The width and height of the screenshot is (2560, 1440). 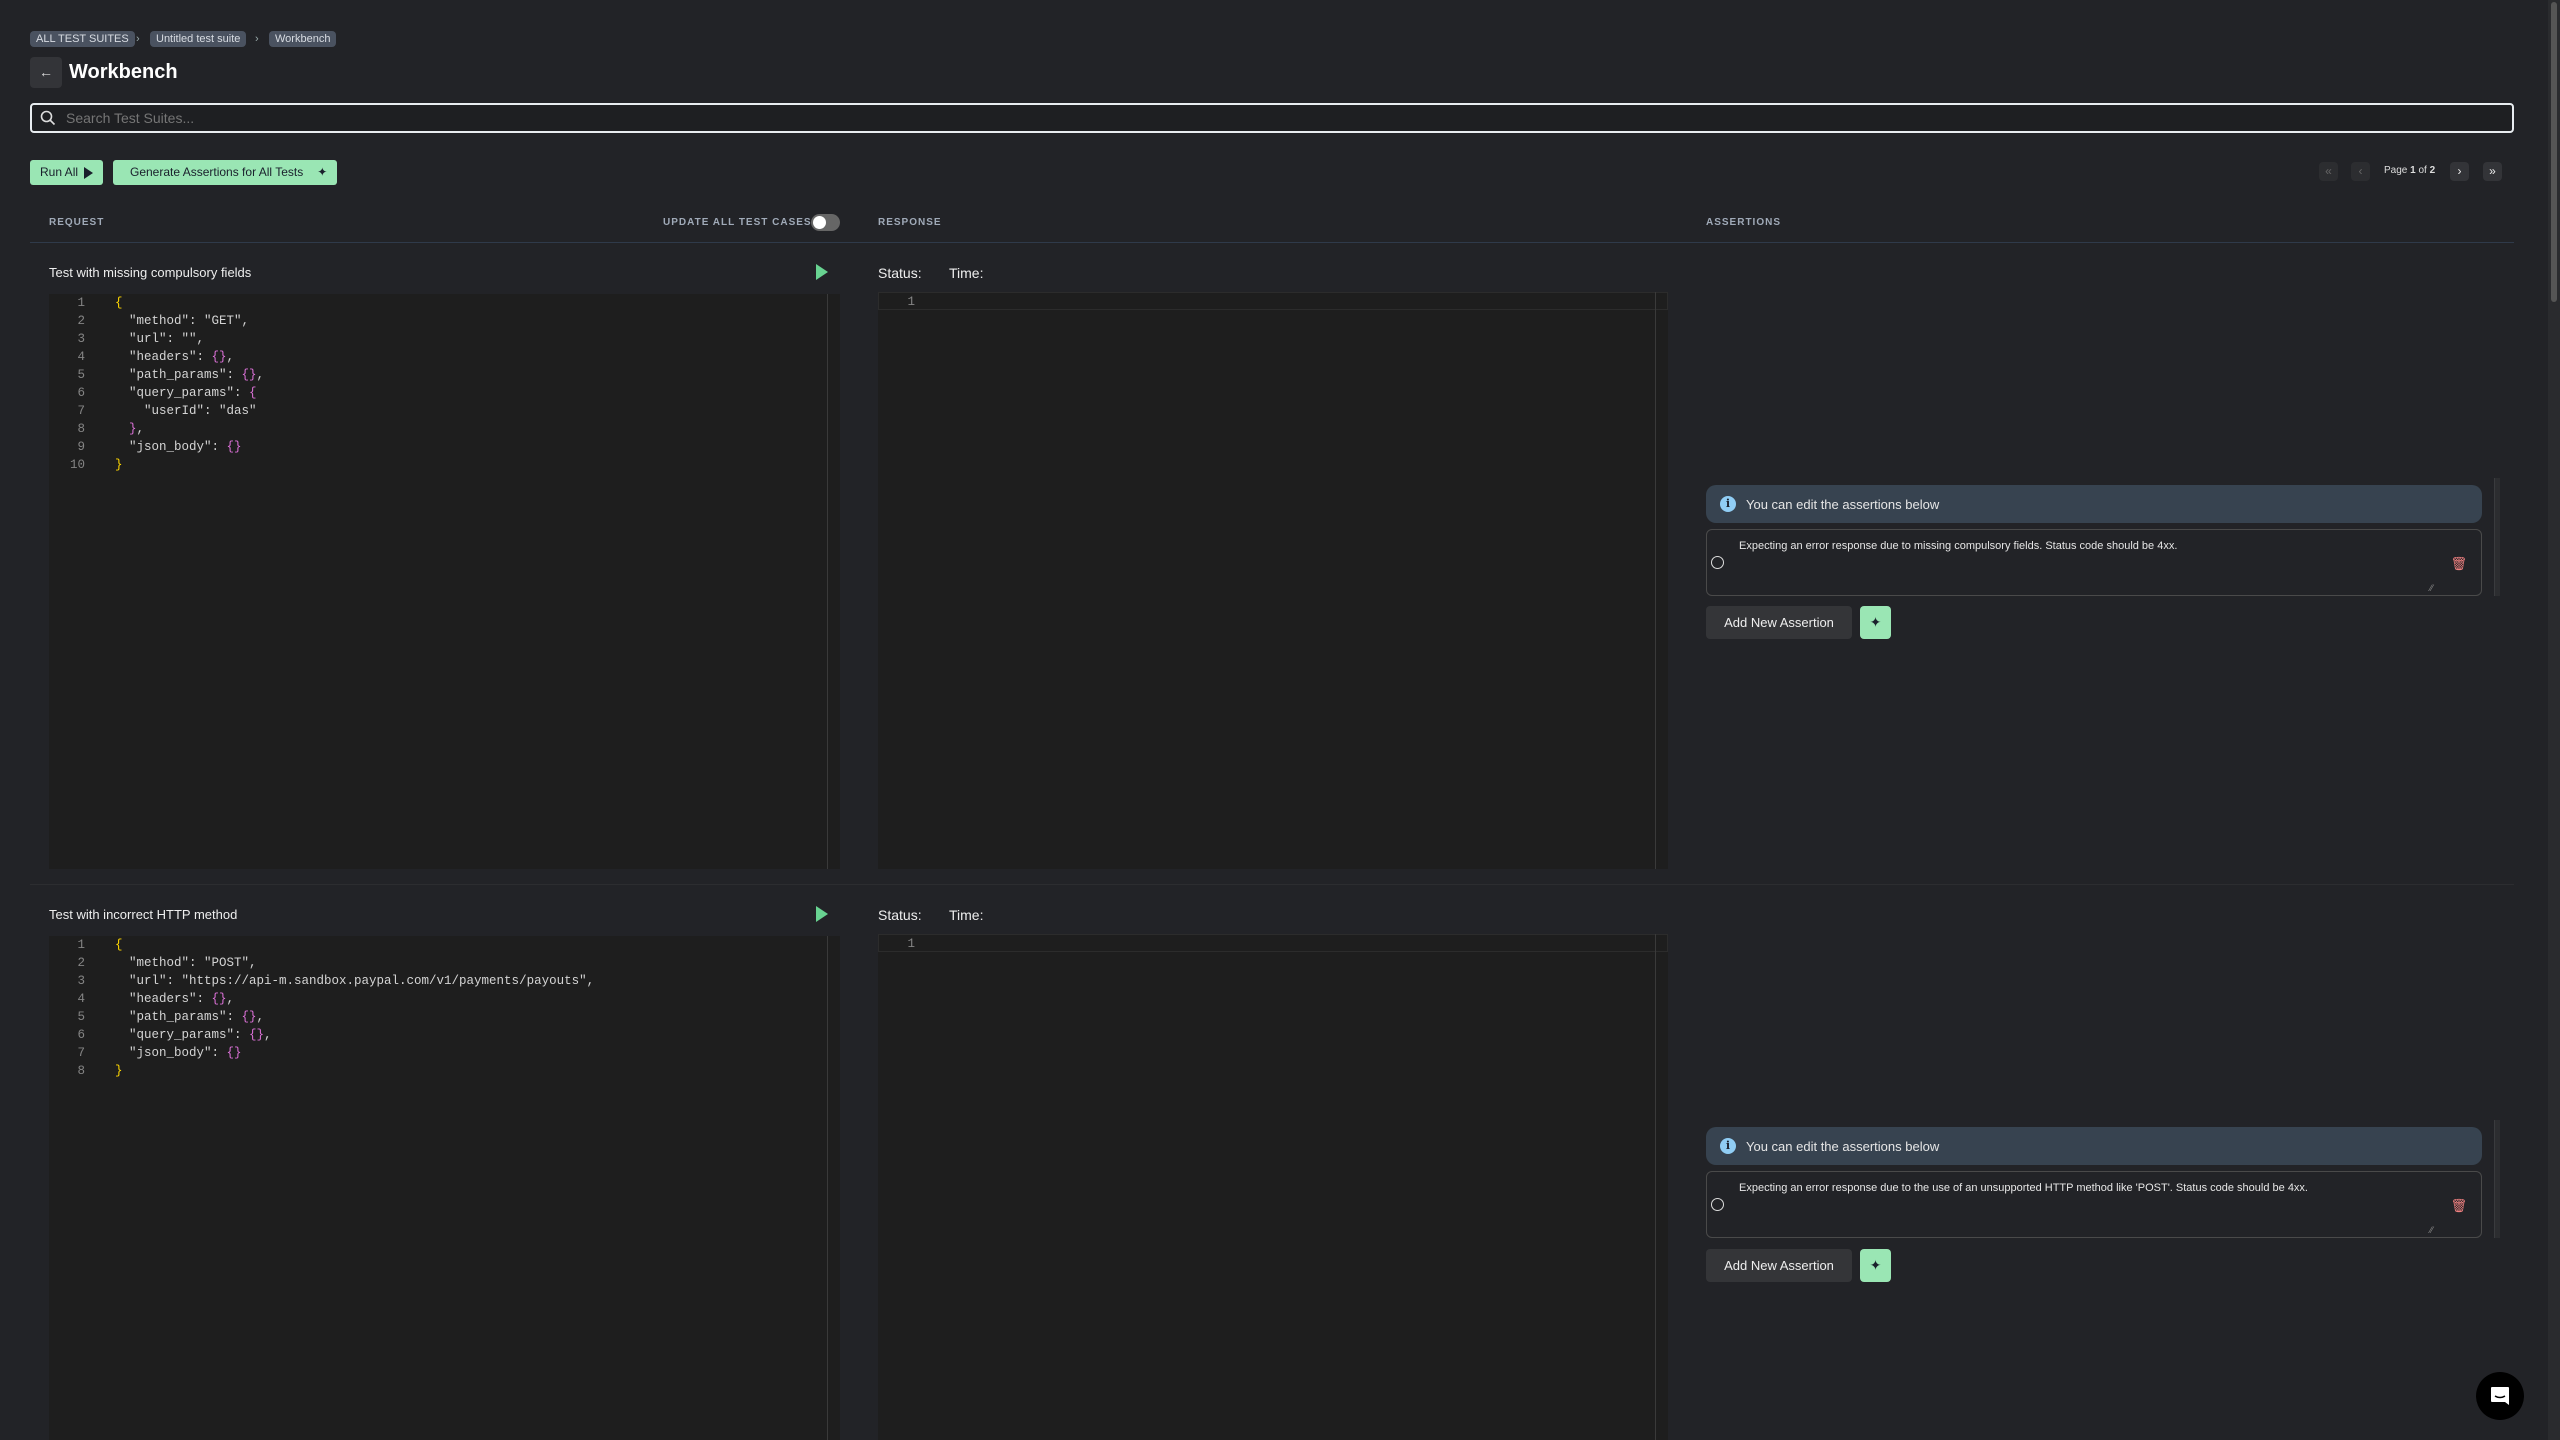 What do you see at coordinates (123, 72) in the screenshot?
I see `page-title: Workbench` at bounding box center [123, 72].